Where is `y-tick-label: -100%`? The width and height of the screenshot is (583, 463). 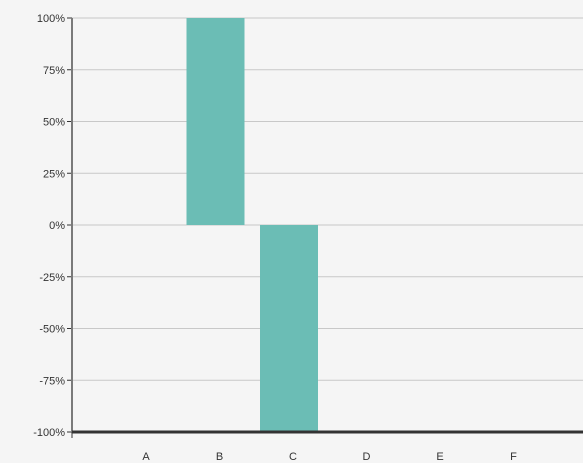
y-tick-label: -100% is located at coordinates (49, 433).